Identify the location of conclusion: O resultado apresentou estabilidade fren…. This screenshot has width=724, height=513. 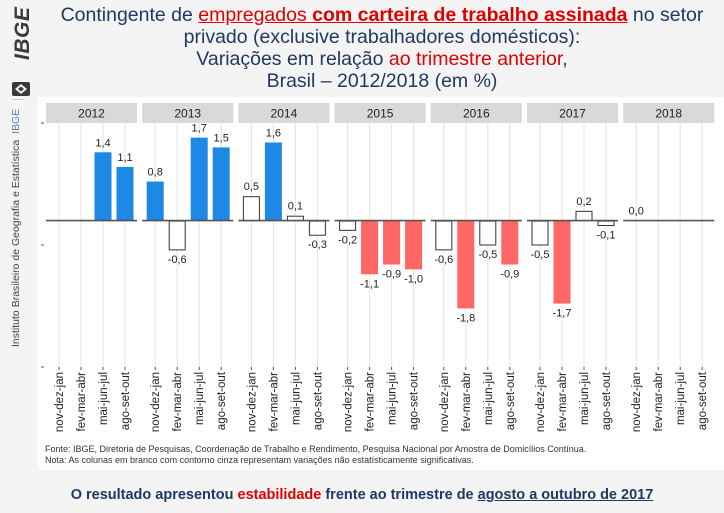
(362, 495).